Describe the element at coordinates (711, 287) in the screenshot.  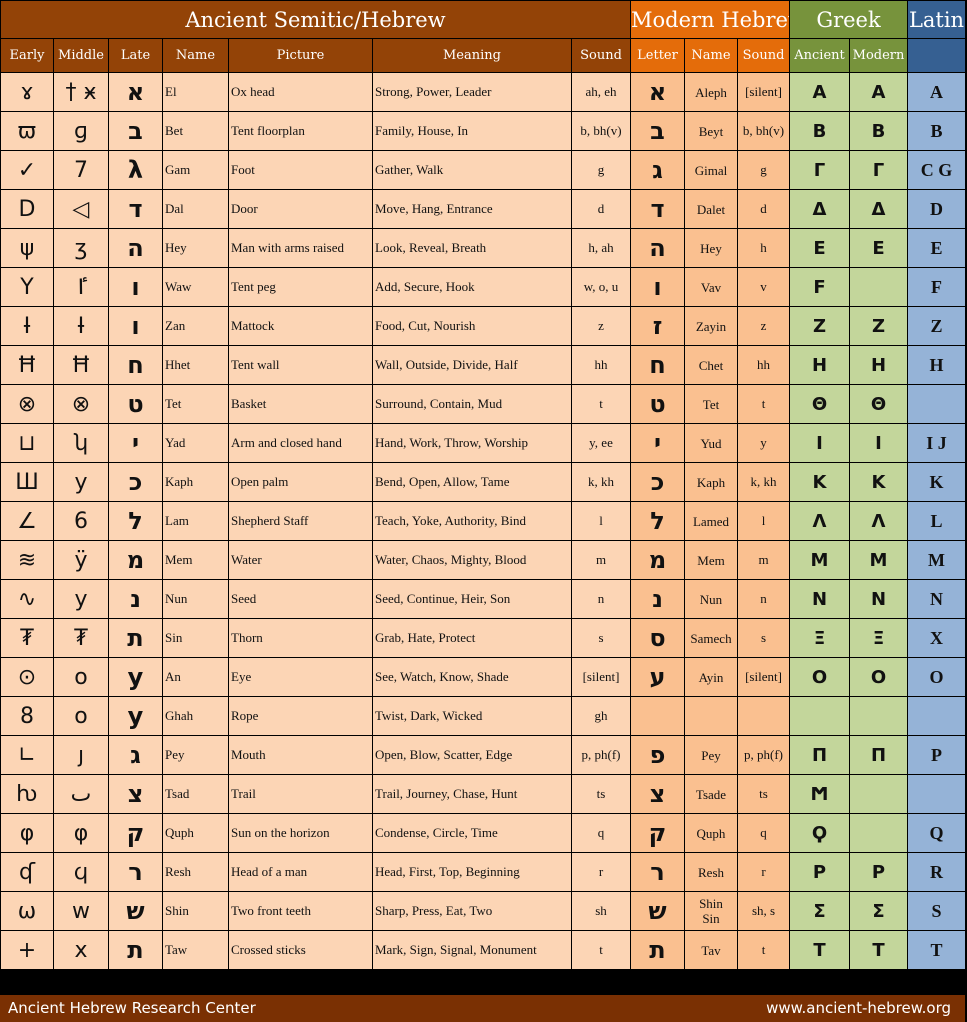
I see `cell-mname: Vav` at that location.